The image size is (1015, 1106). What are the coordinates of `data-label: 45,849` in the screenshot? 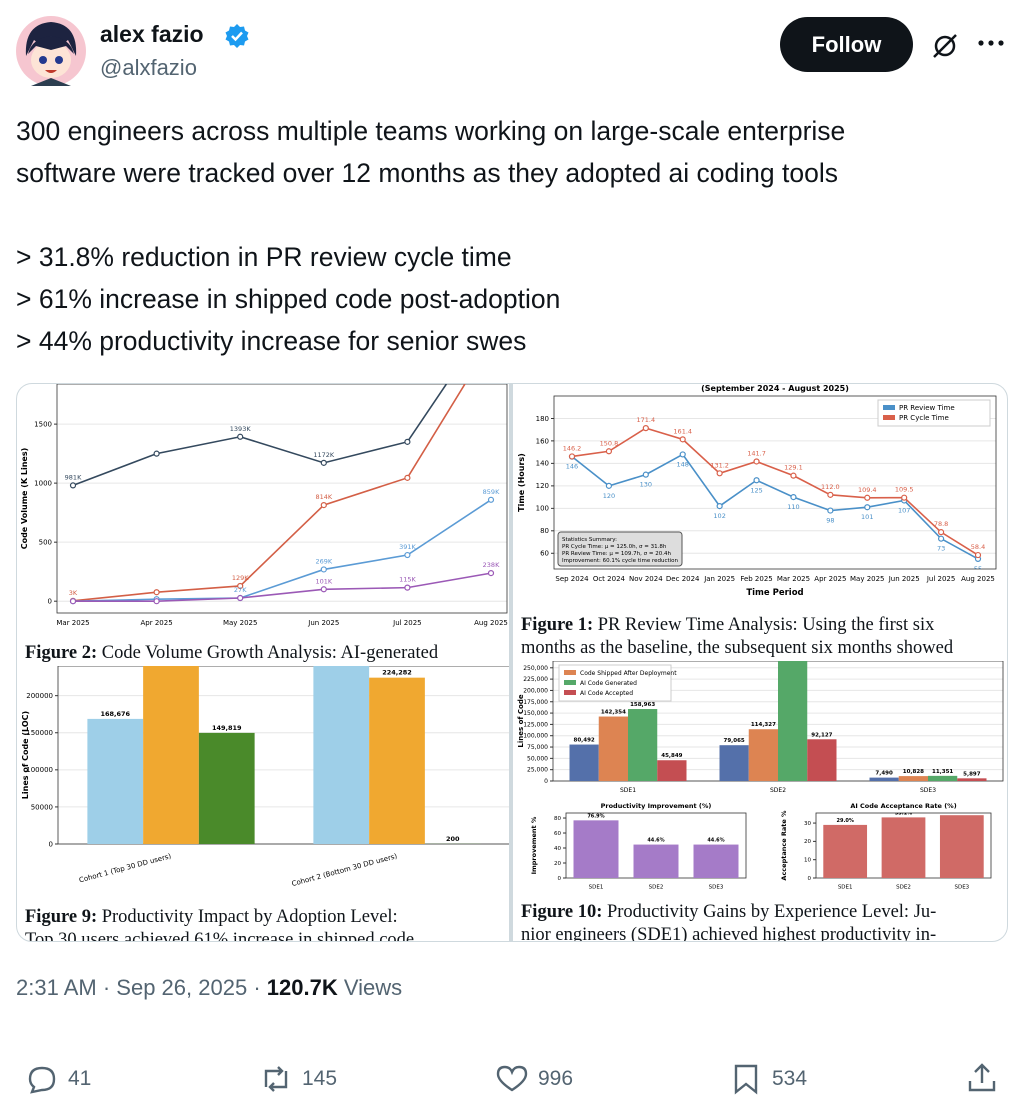 It's located at (671, 756).